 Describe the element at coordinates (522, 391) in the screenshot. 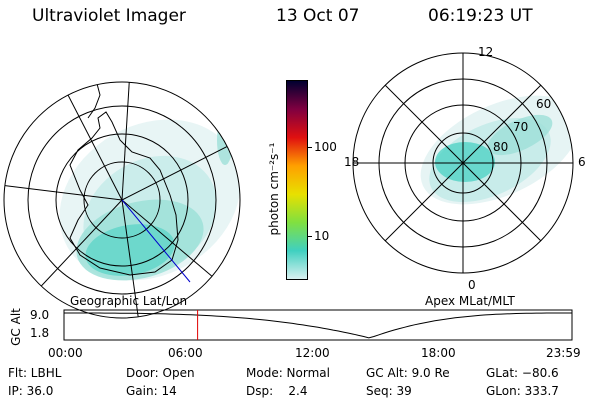

I see `glon-info: GLon: 333.7` at that location.